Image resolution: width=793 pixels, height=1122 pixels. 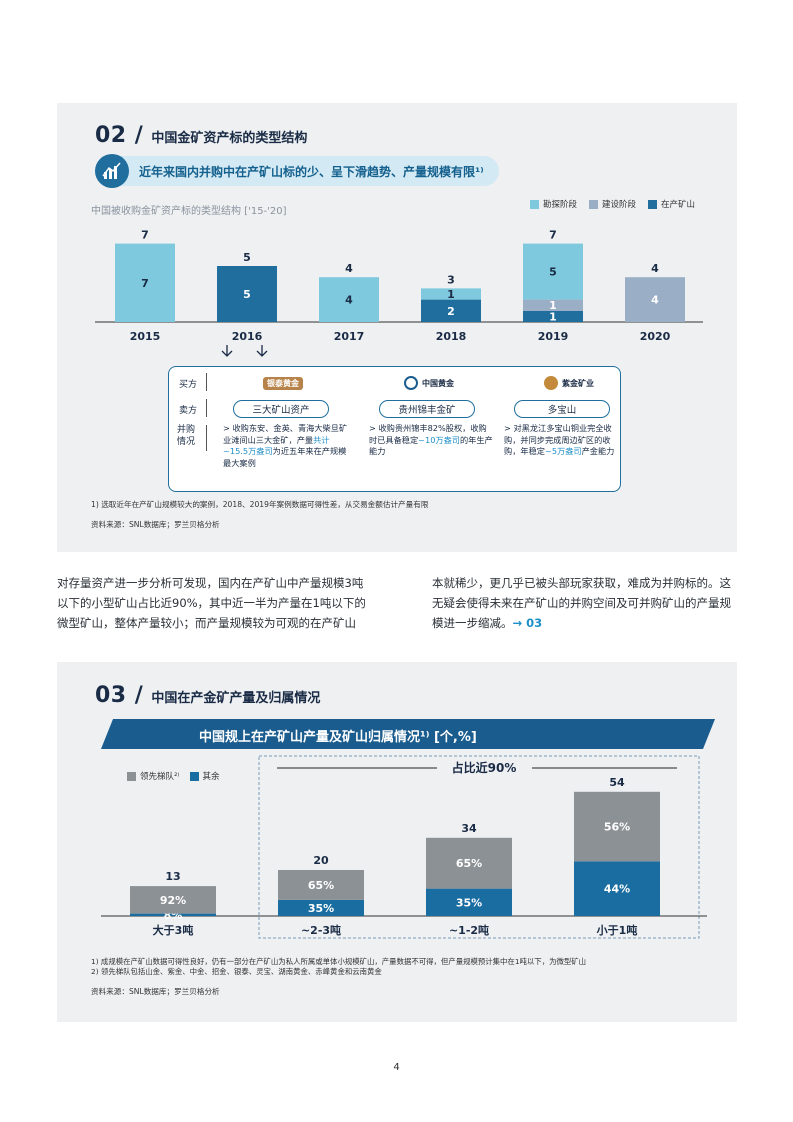 I want to click on chart-title-banner: 中国规上在产矿山产量及矿山归属情况¹⁾ [个,%], so click(x=408, y=734).